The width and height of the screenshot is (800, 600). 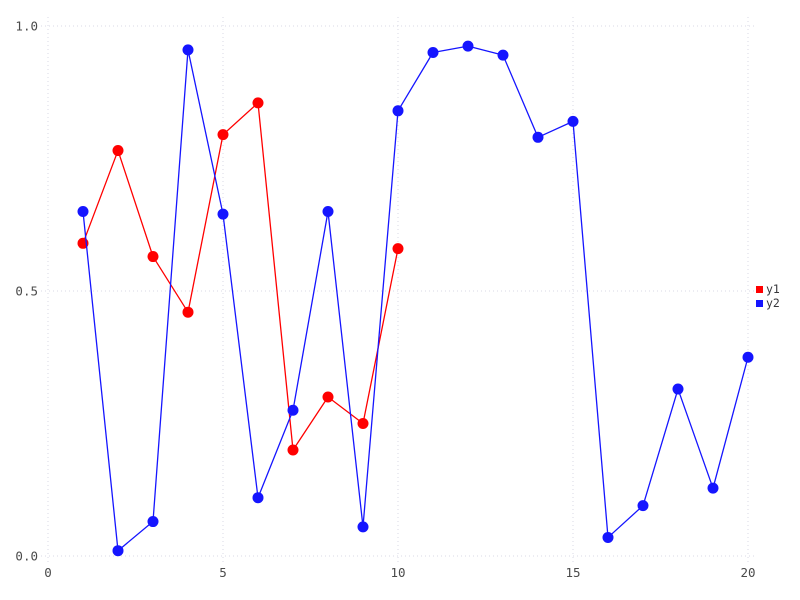 What do you see at coordinates (223, 572) in the screenshot?
I see `x-tick-label-5: 5` at bounding box center [223, 572].